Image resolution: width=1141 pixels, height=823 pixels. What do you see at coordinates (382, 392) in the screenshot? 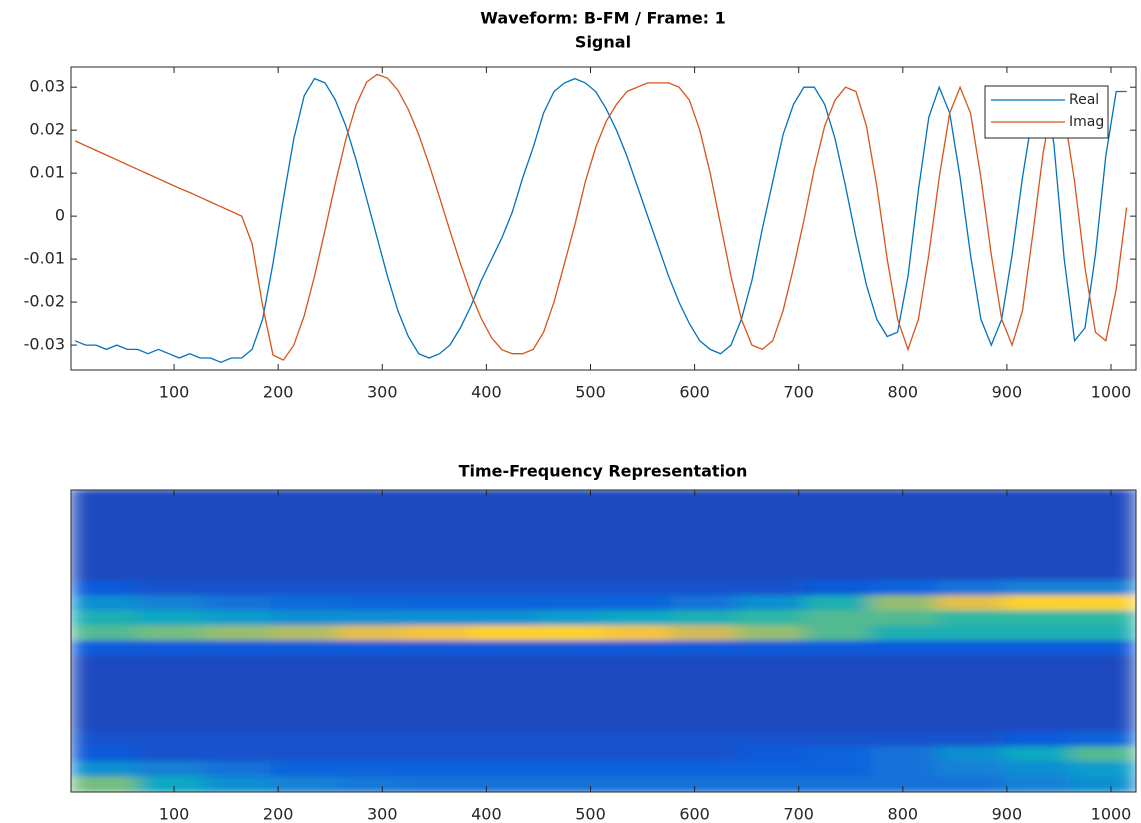
I see `x-tick-label: 300` at bounding box center [382, 392].